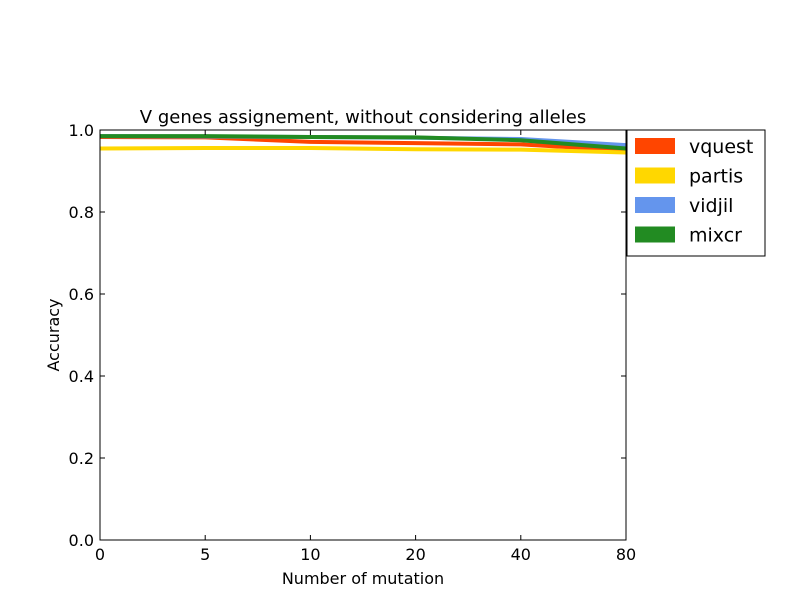 This screenshot has height=600, width=800. Describe the element at coordinates (721, 147) in the screenshot. I see `legend-label-vquest: vquest` at that location.